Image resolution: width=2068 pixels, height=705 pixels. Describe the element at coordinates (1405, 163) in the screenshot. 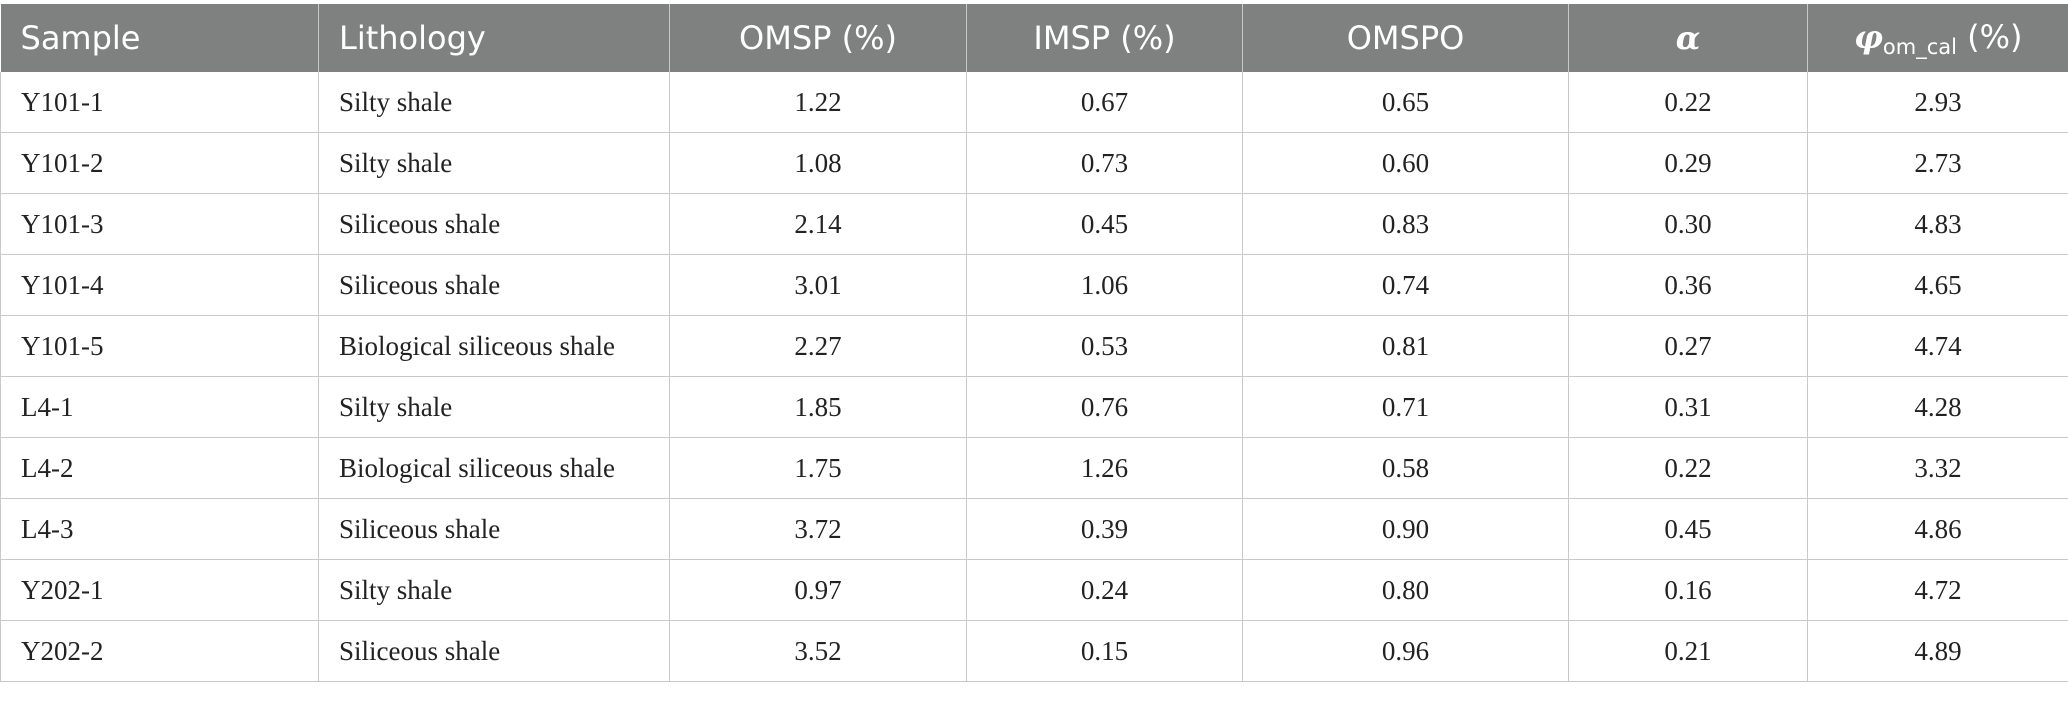

I see `cell-omspo: 0.60` at that location.